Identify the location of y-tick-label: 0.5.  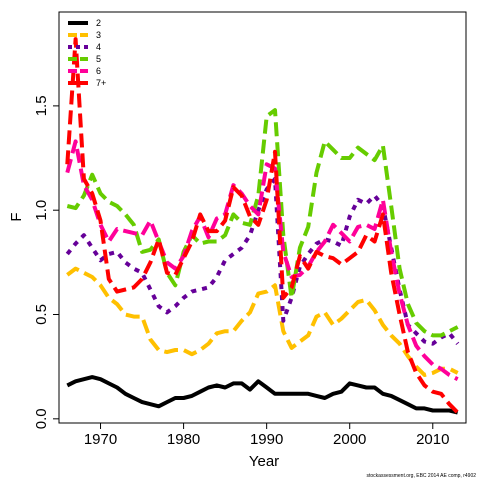
(41, 314).